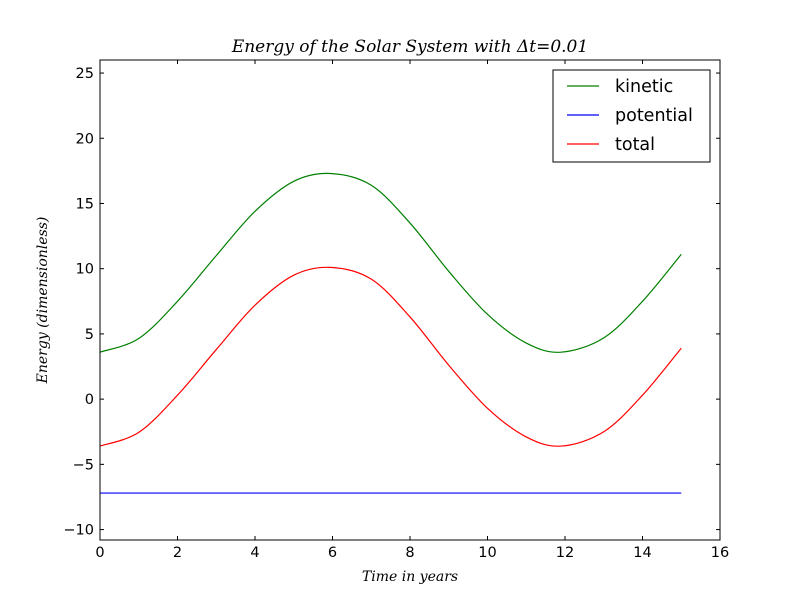  Describe the element at coordinates (409, 47) in the screenshot. I see `chart-title: Energy of the Solar System with Δt=0.01` at that location.